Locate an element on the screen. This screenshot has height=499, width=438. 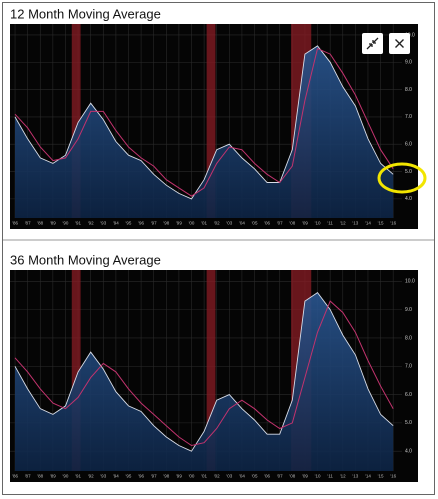
close-icon is located at coordinates (399, 43).